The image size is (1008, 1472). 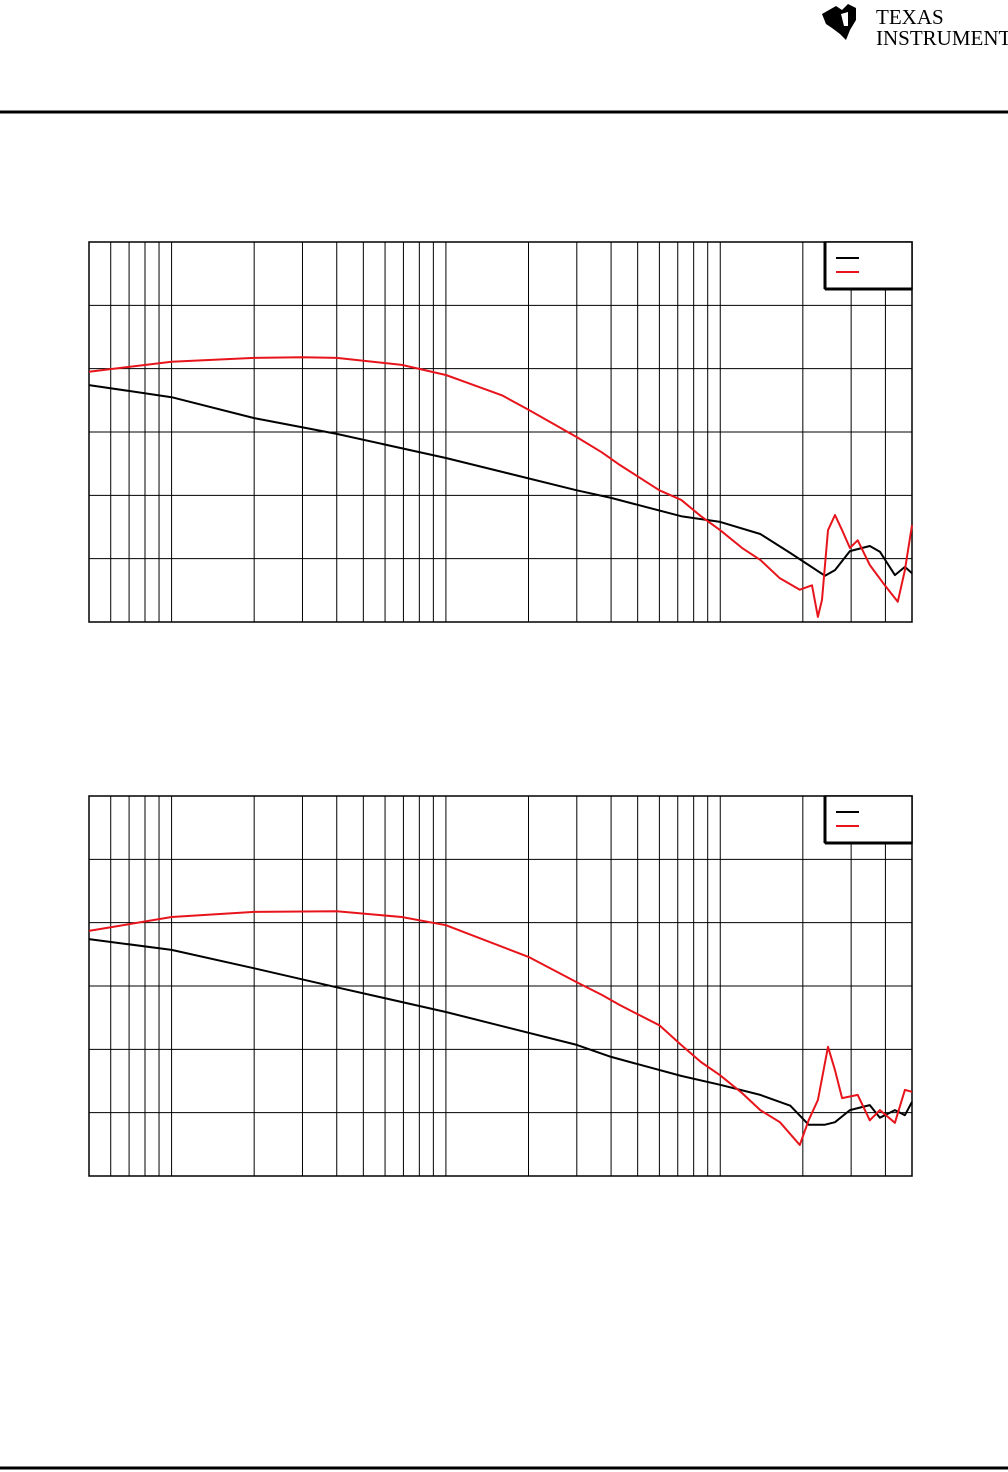 What do you see at coordinates (942, 38) in the screenshot?
I see `logo-text: INSTRUMENTS` at bounding box center [942, 38].